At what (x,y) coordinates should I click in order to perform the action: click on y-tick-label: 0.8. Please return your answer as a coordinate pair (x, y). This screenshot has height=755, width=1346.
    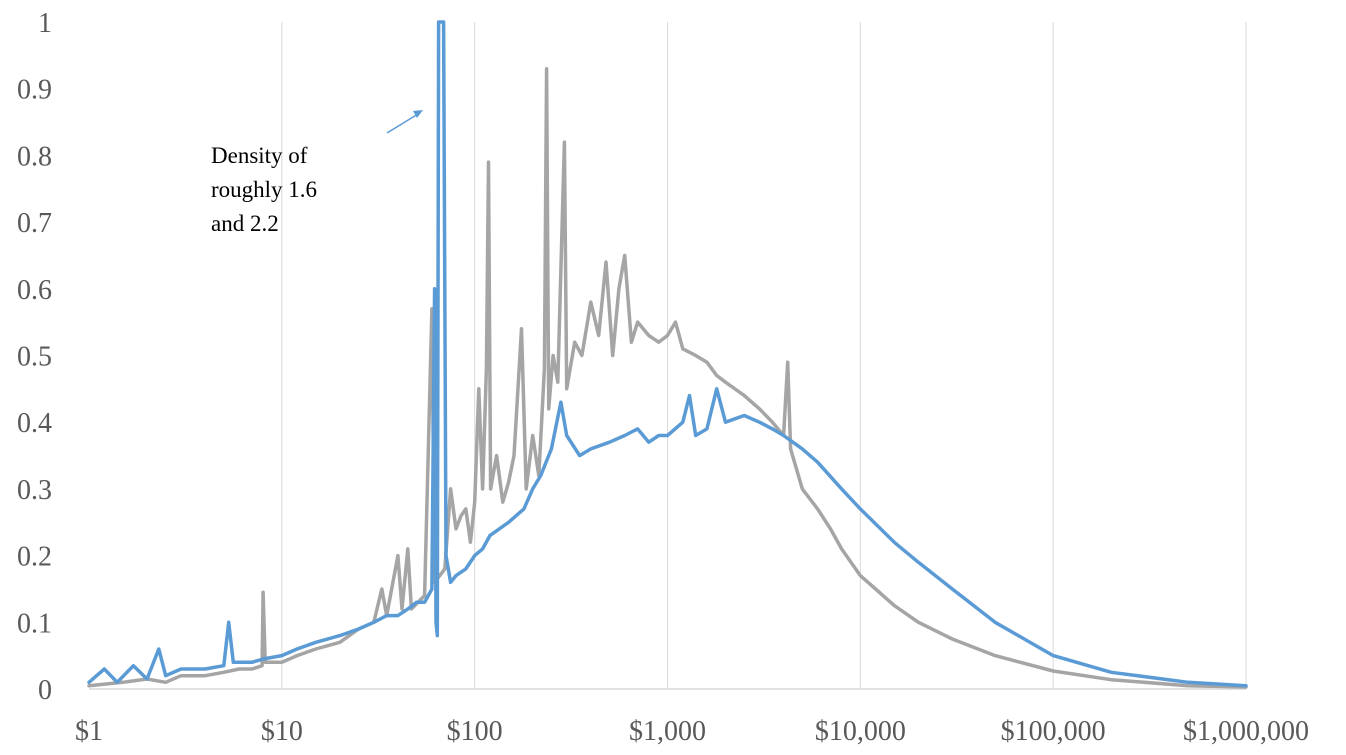
    Looking at the image, I should click on (34, 156).